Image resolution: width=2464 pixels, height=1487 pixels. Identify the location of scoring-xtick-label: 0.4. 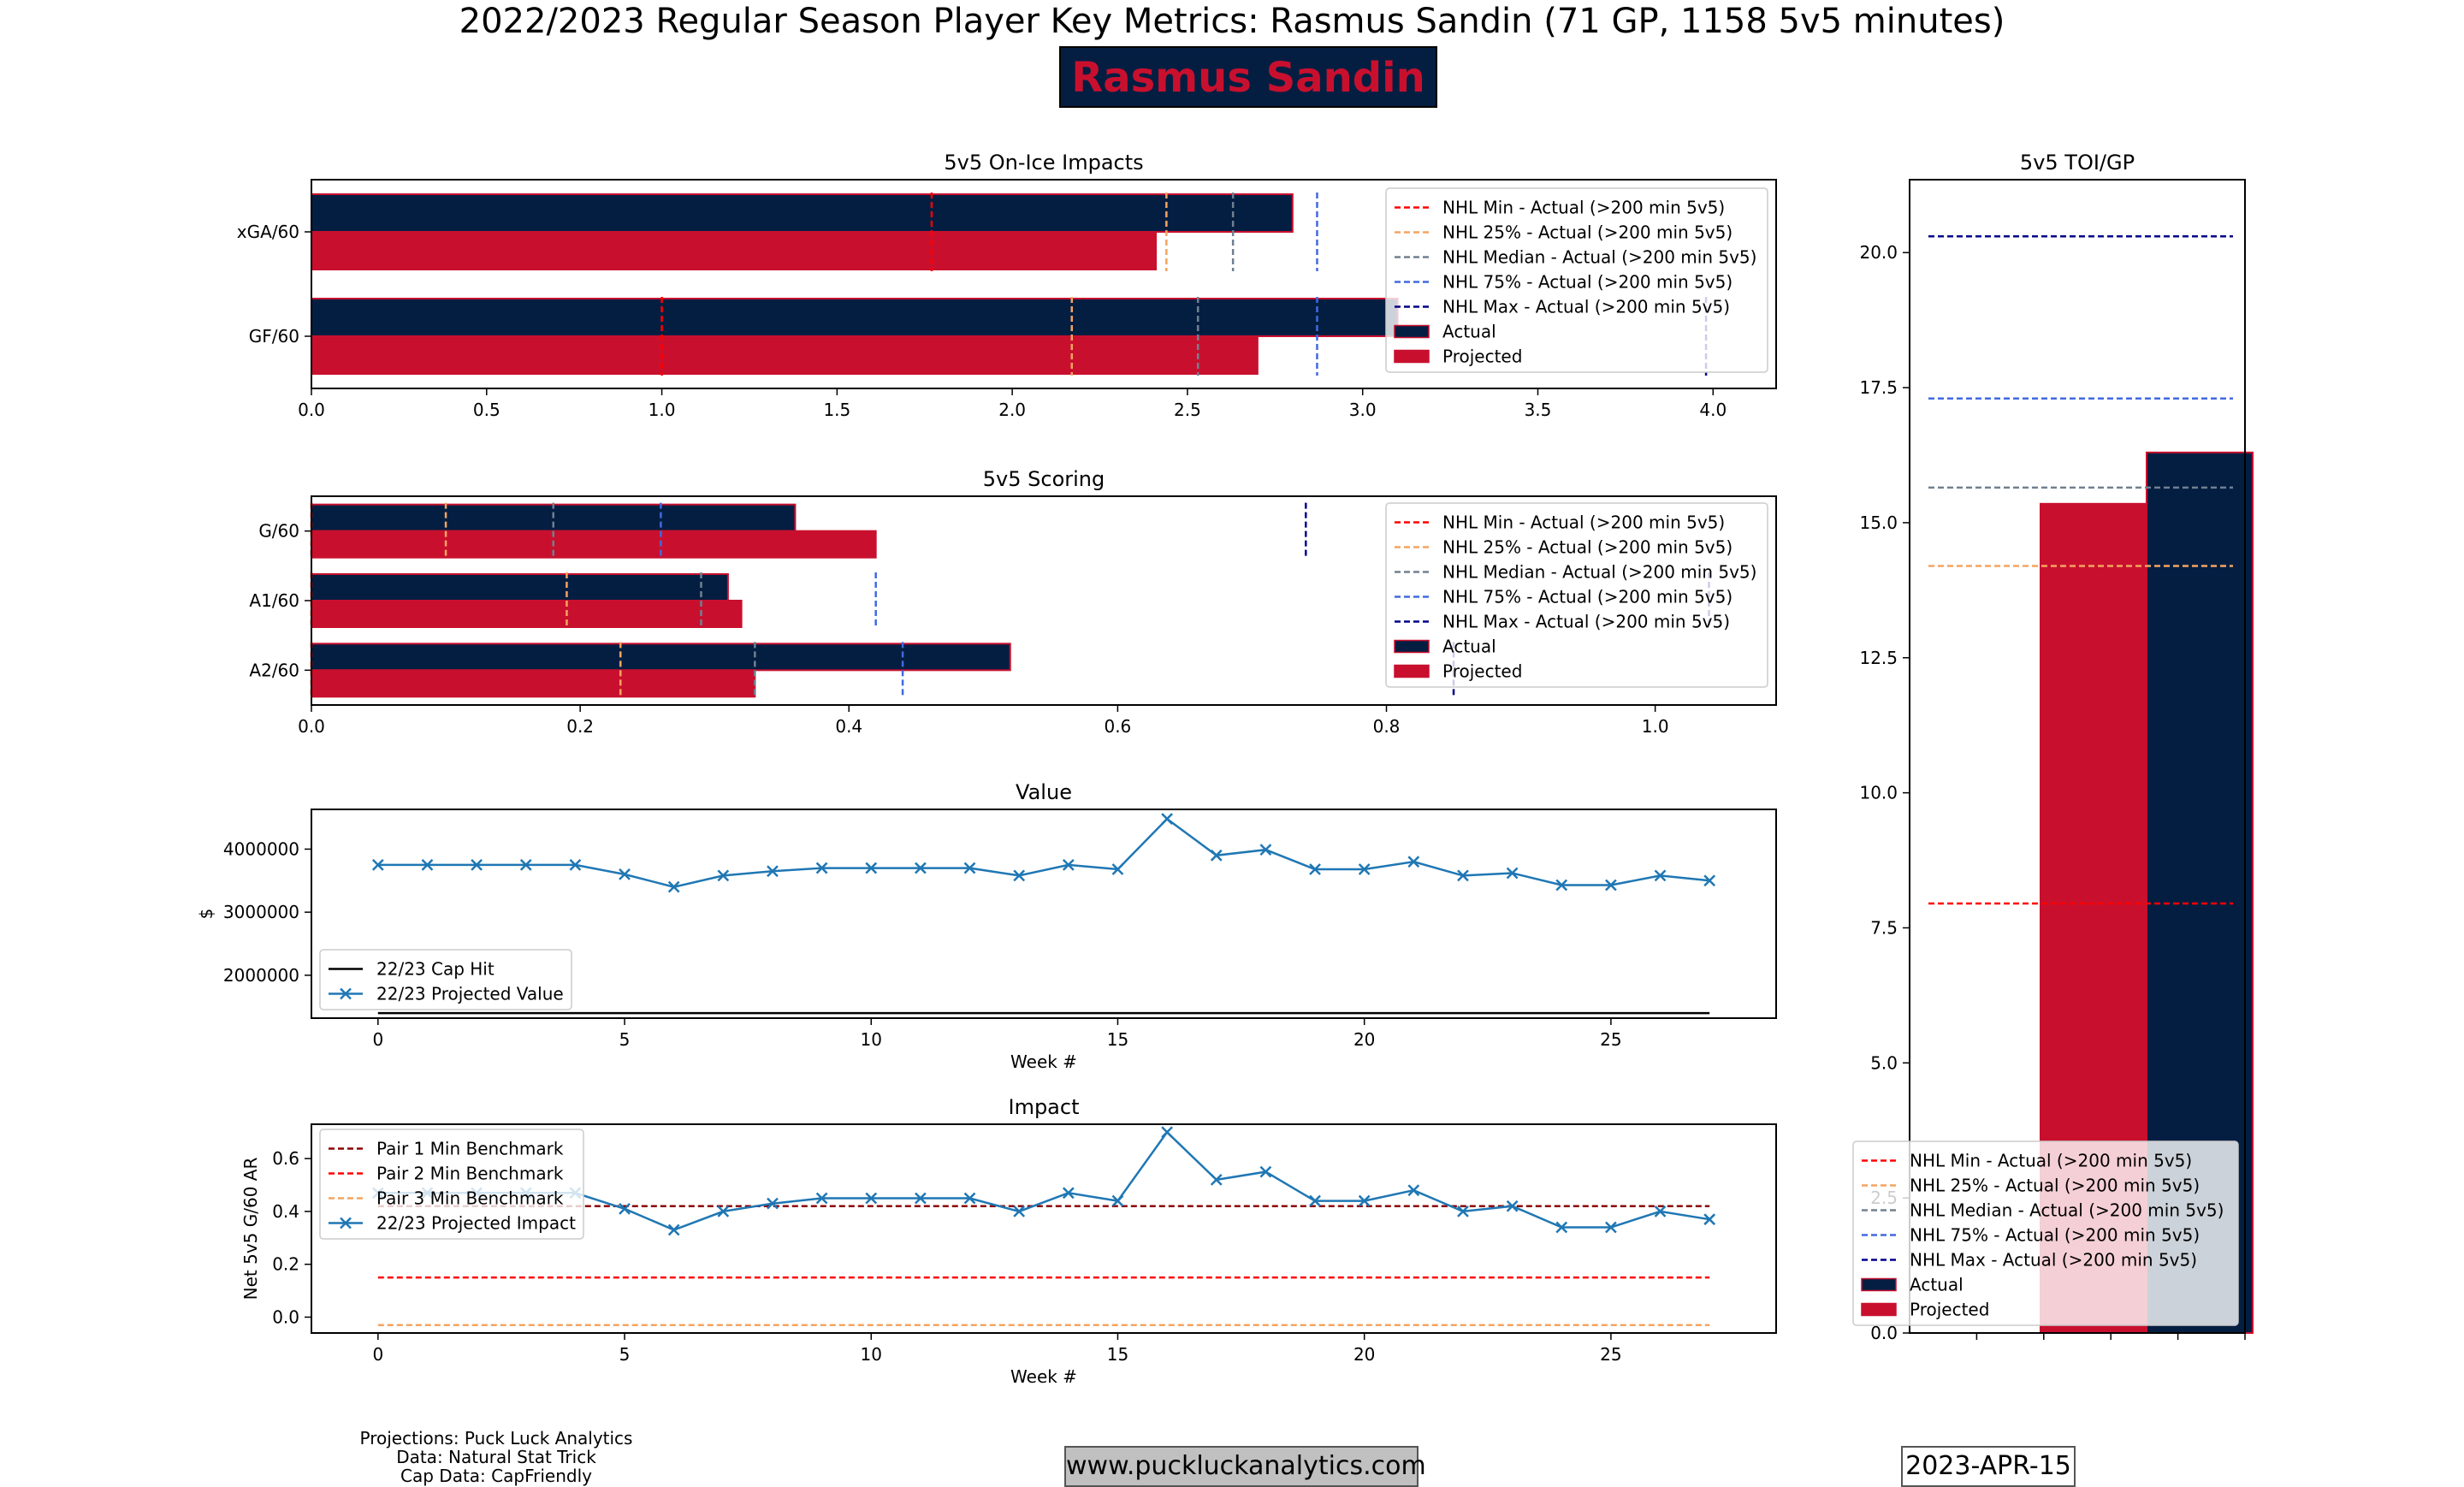
(848, 726).